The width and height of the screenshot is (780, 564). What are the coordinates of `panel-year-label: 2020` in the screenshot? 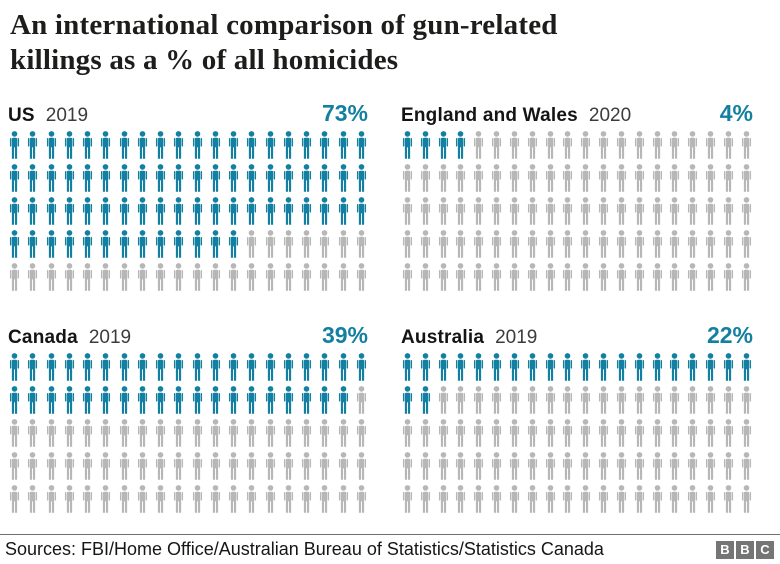 It's located at (610, 115).